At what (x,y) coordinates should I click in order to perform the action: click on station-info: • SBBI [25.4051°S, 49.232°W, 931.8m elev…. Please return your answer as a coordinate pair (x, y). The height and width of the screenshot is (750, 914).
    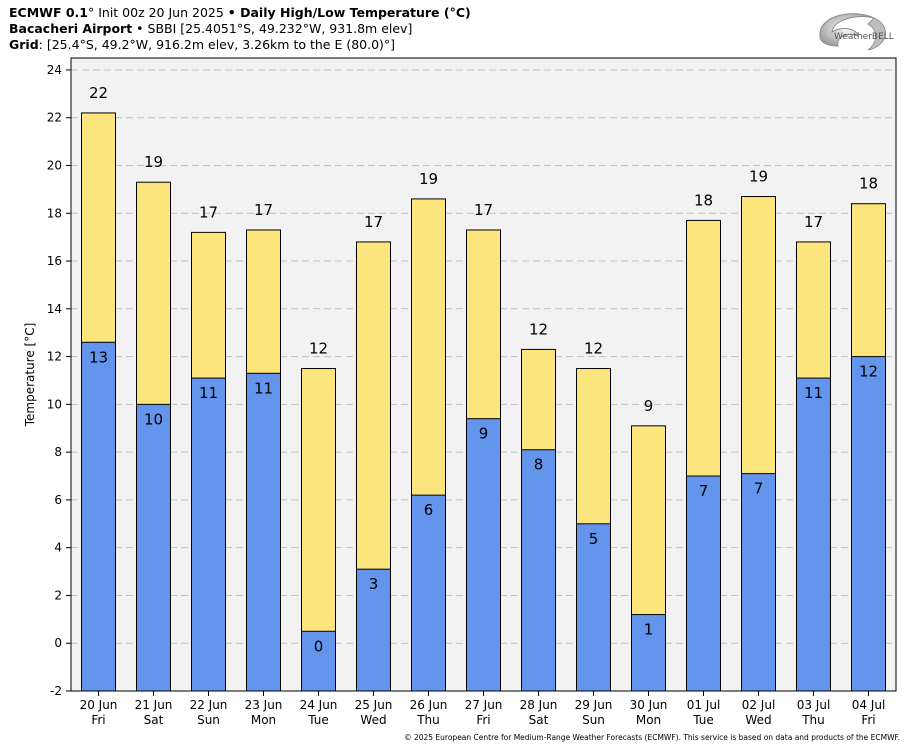
    Looking at the image, I should click on (272, 28).